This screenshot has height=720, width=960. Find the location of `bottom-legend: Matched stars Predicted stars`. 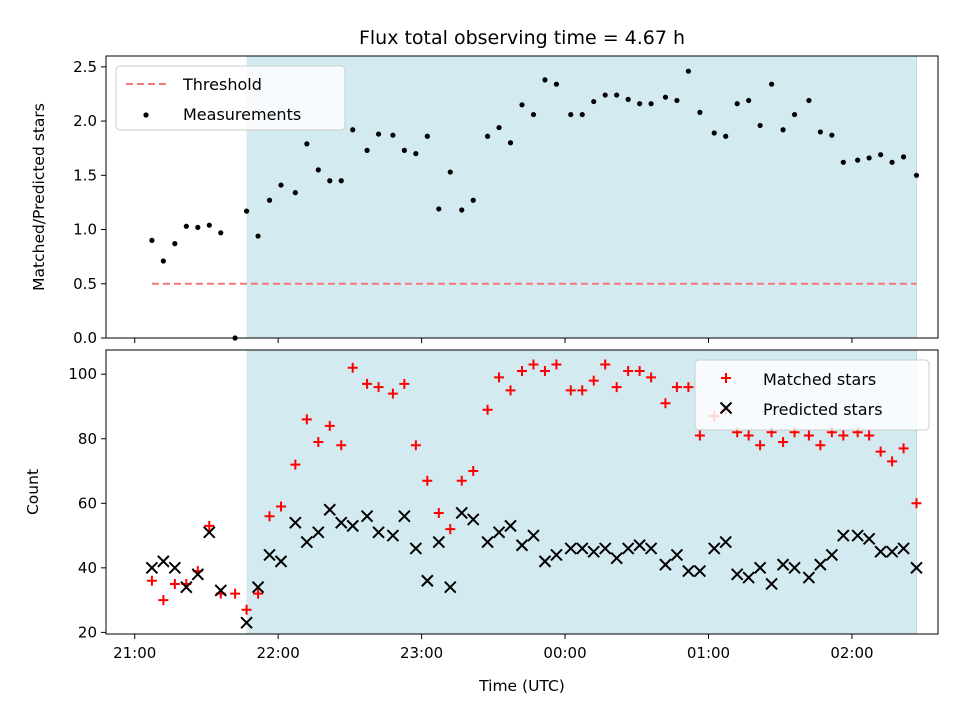

bottom-legend: Matched stars Predicted stars is located at coordinates (812, 395).